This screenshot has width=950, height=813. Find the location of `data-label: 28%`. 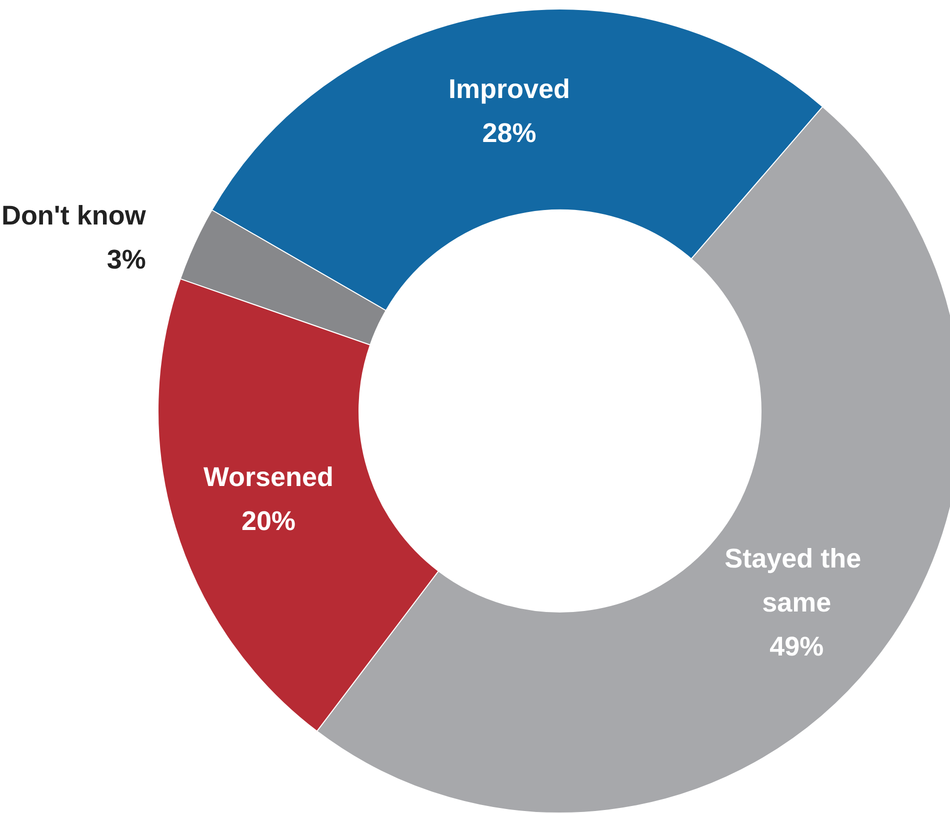

data-label: 28% is located at coordinates (509, 133).